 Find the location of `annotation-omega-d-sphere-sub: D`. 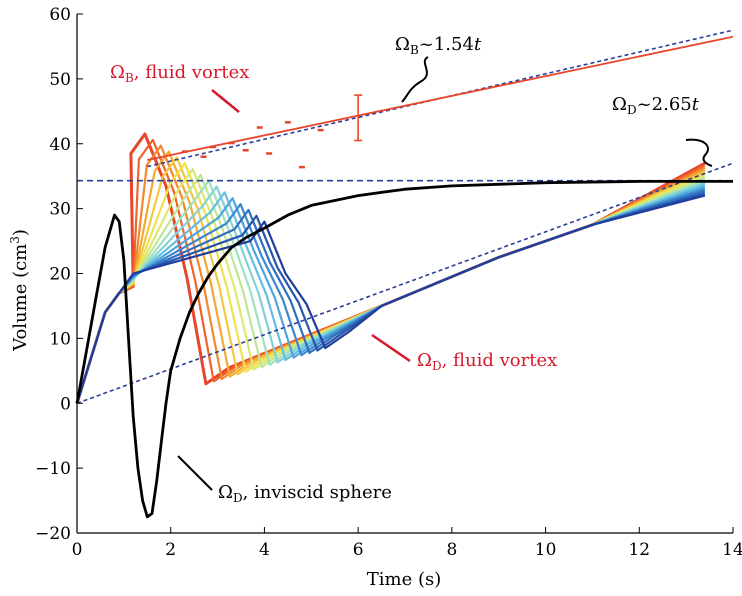

annotation-omega-d-sphere-sub: D is located at coordinates (238, 498).